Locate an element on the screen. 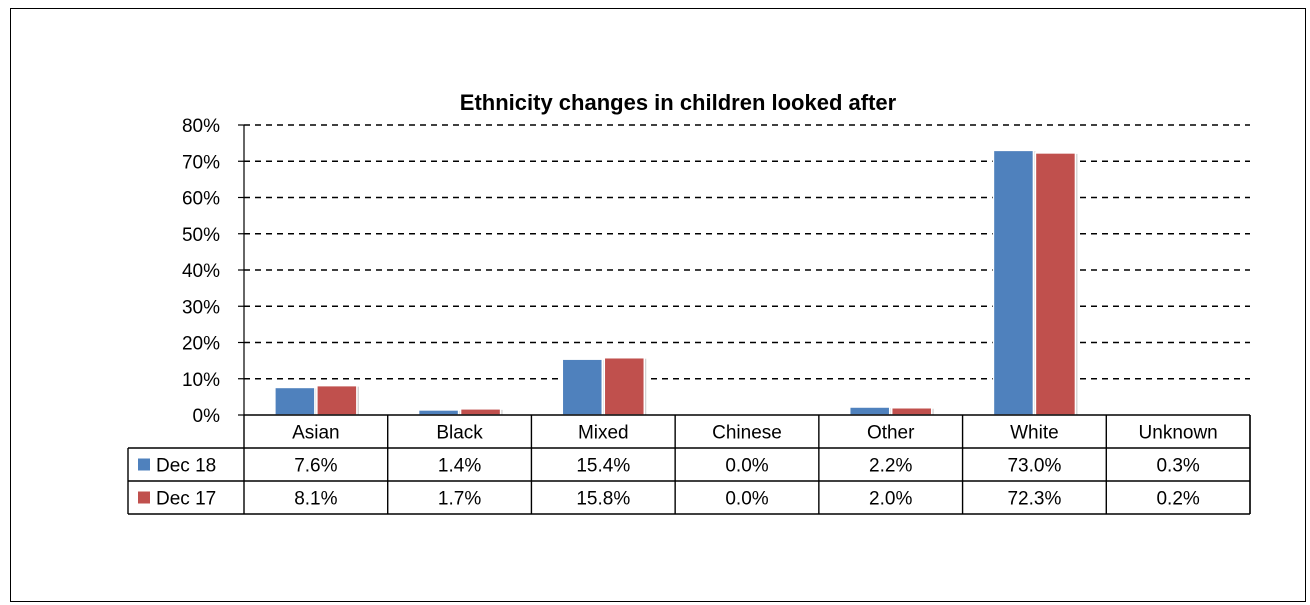  bar-dec-17-mixed is located at coordinates (624, 386).